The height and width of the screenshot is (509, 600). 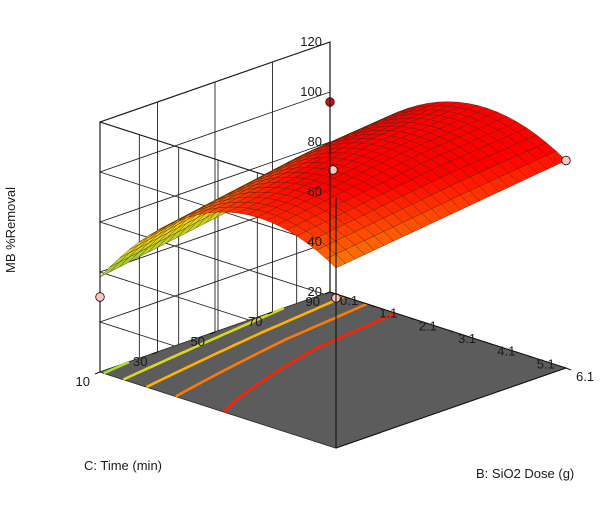 I want to click on x-tick-label: 4.1, so click(x=506, y=351).